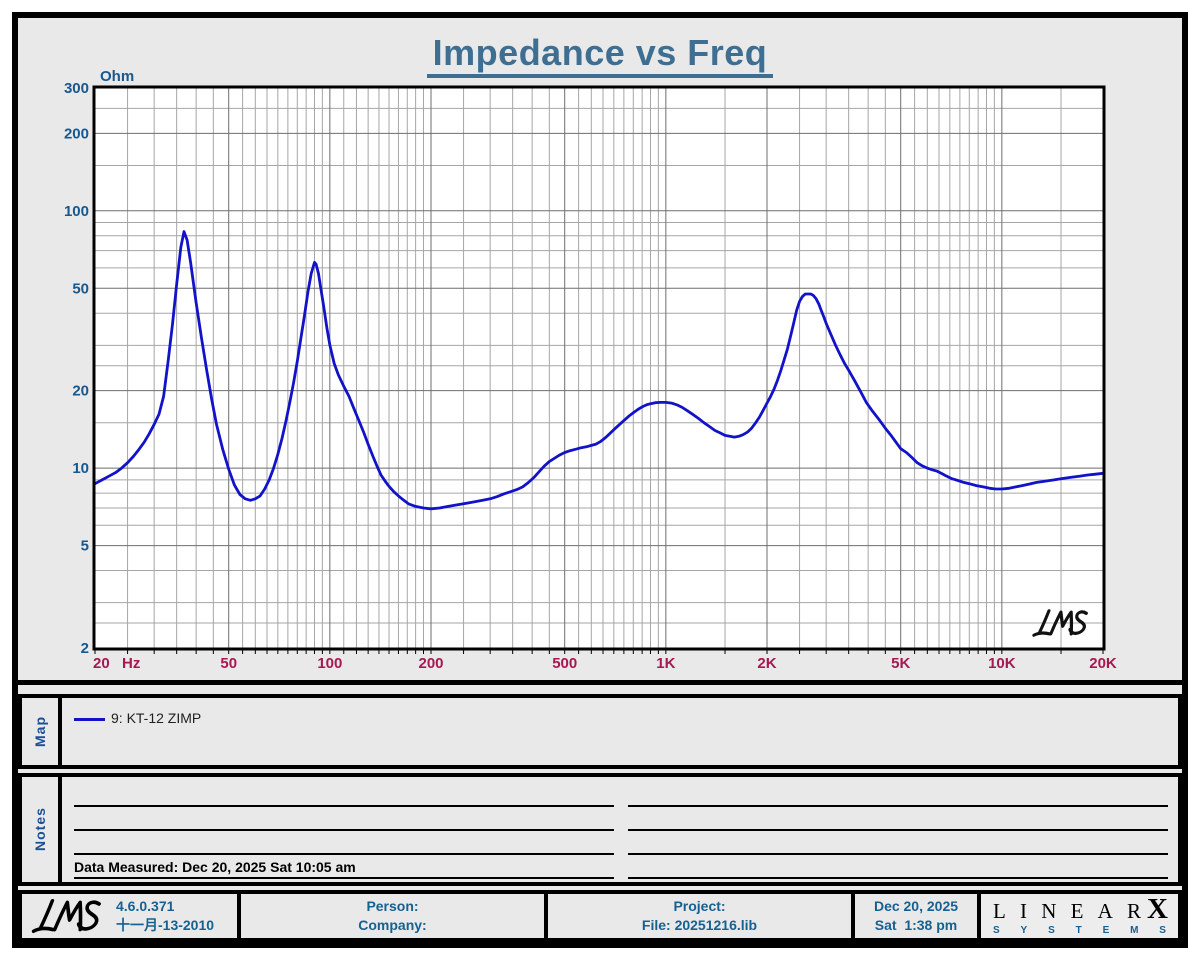 The image size is (1200, 960). What do you see at coordinates (916, 925) in the screenshot?
I see `print-time: Sat 1:38 pm` at bounding box center [916, 925].